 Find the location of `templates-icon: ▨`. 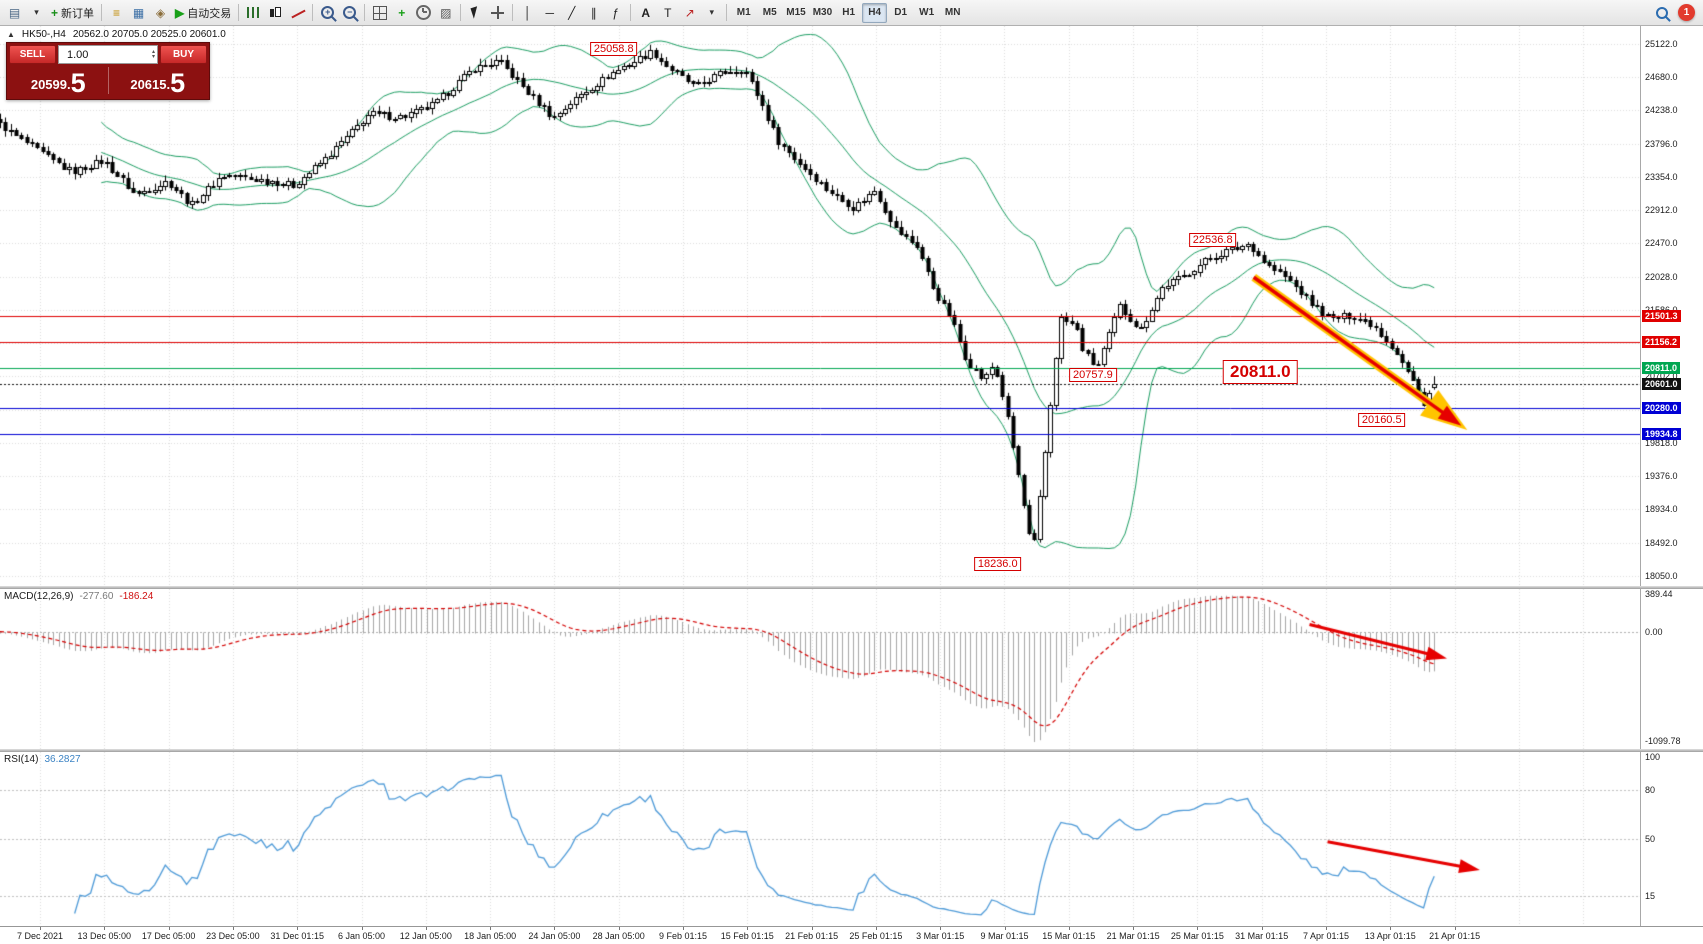

templates-icon: ▨ is located at coordinates (445, 13).